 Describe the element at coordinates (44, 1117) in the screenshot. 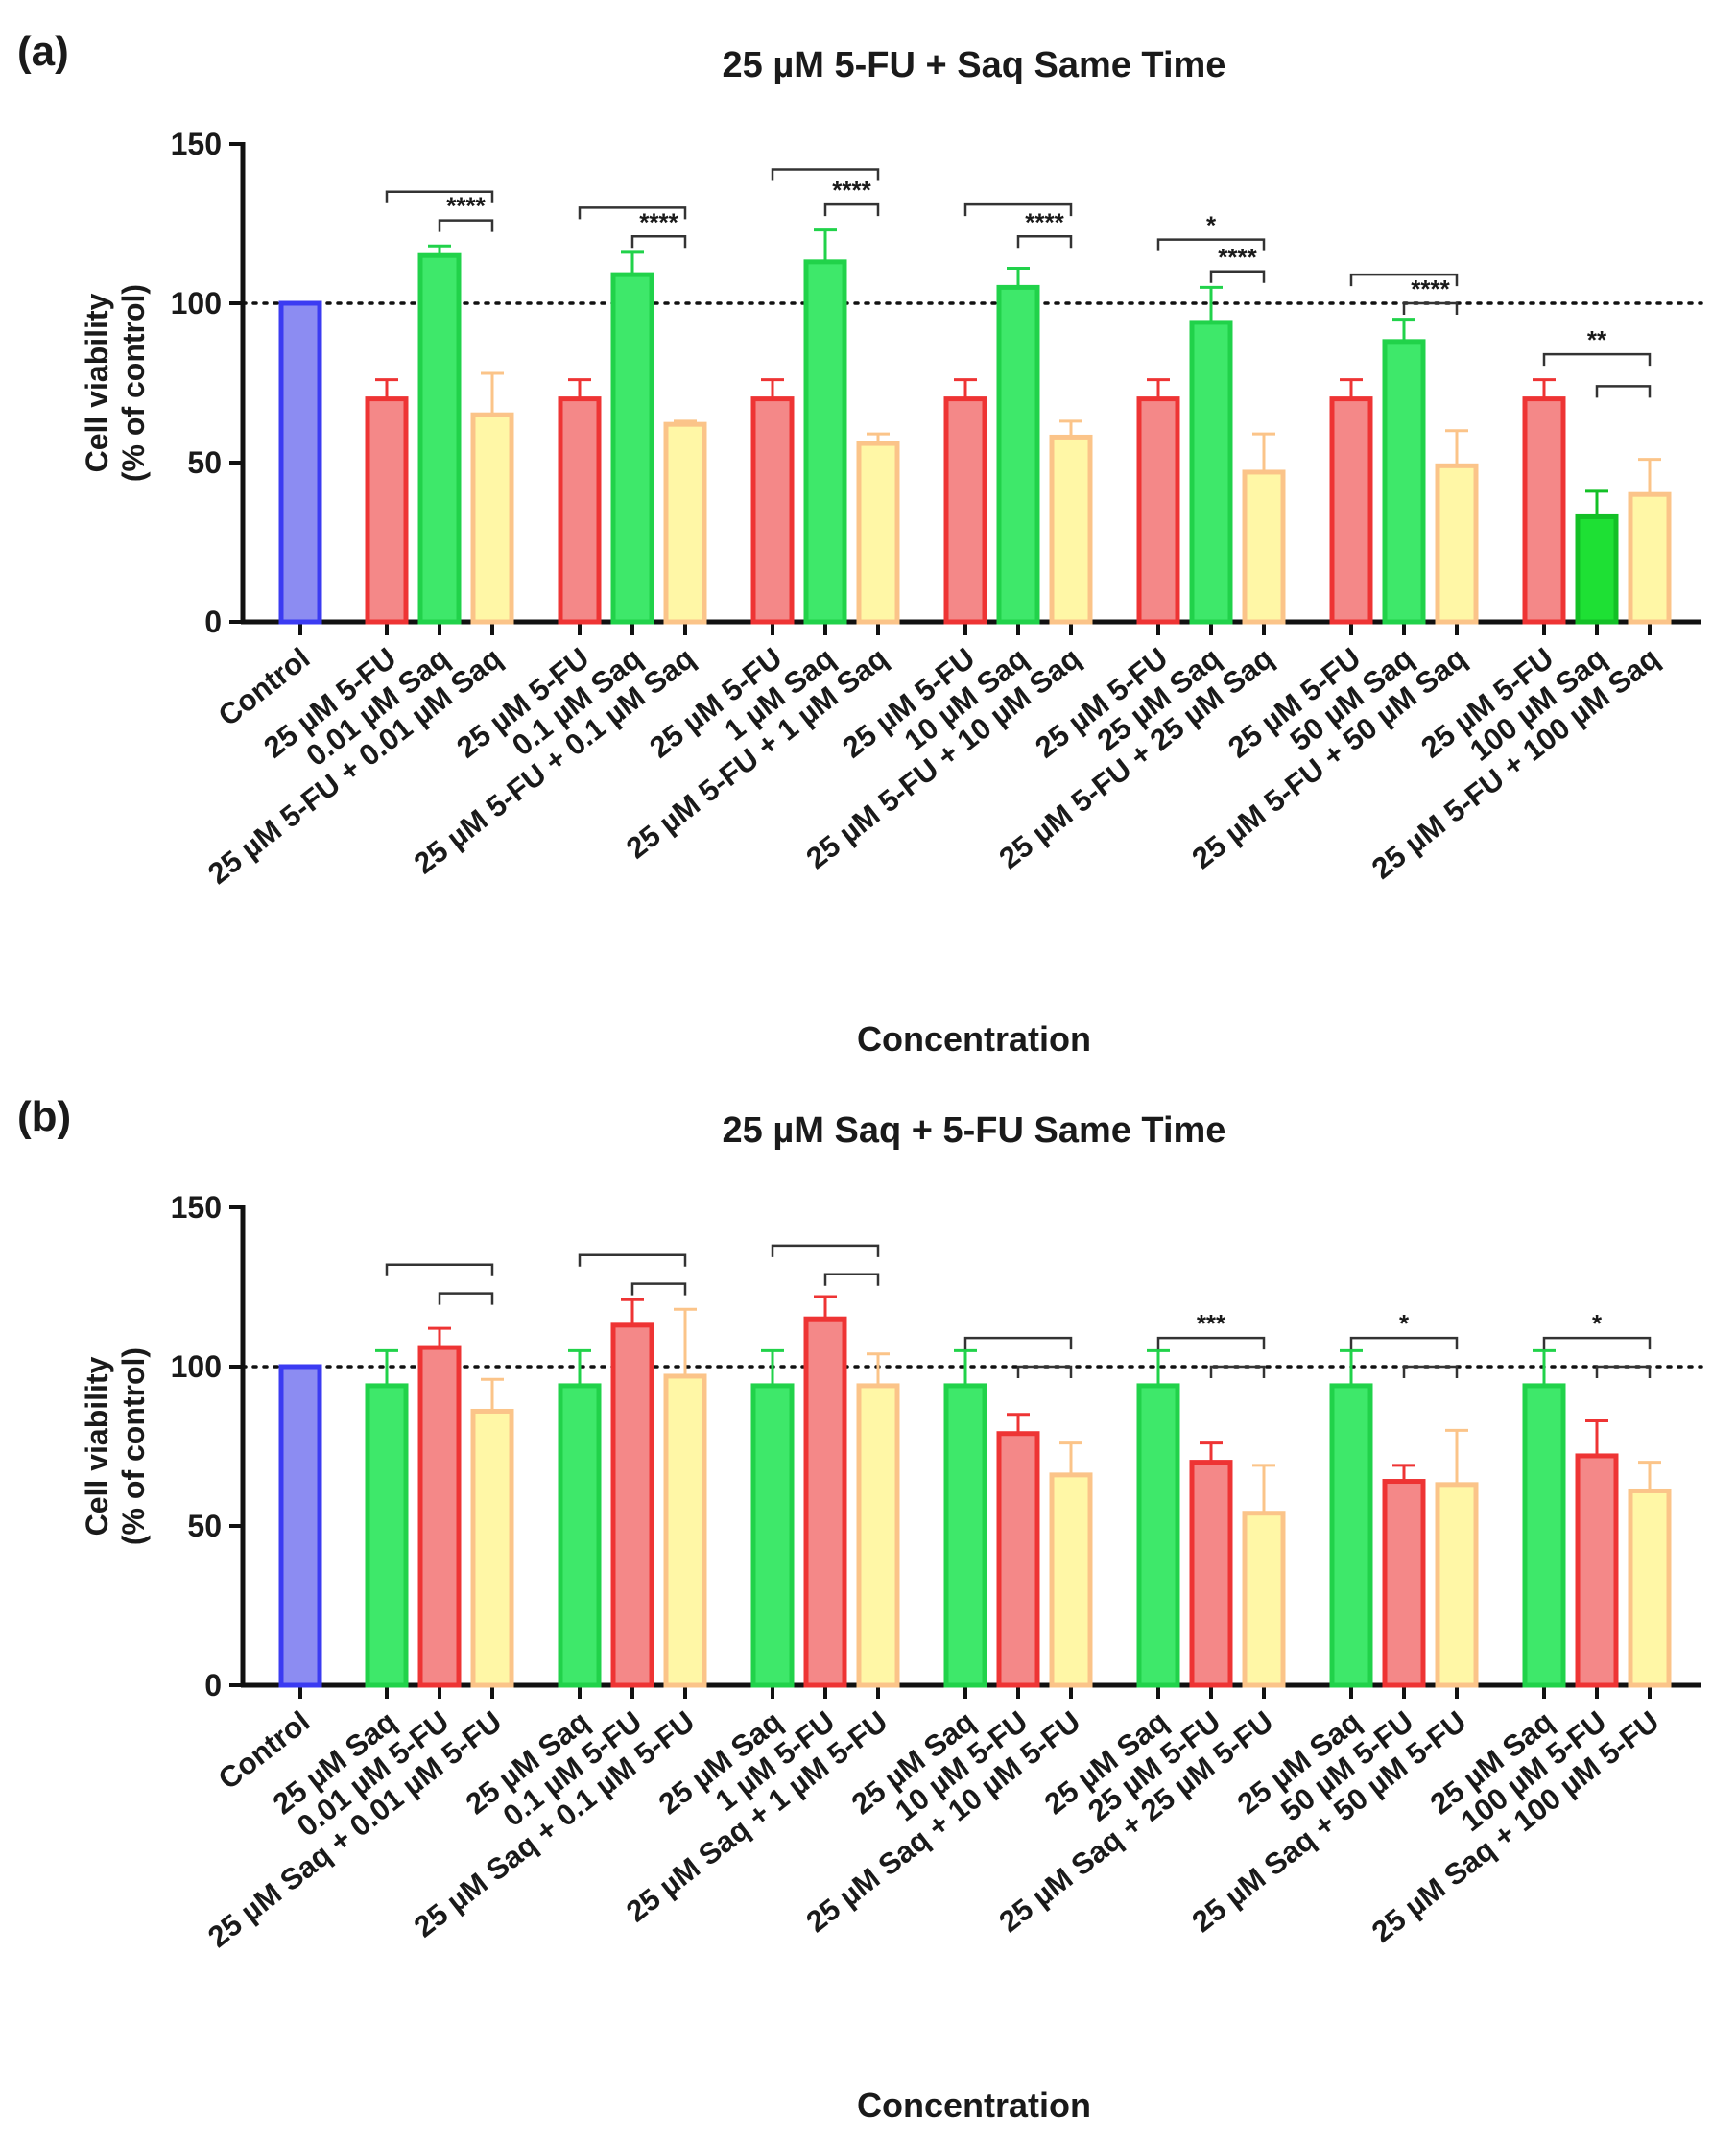

I see `panel-label: (b)` at that location.